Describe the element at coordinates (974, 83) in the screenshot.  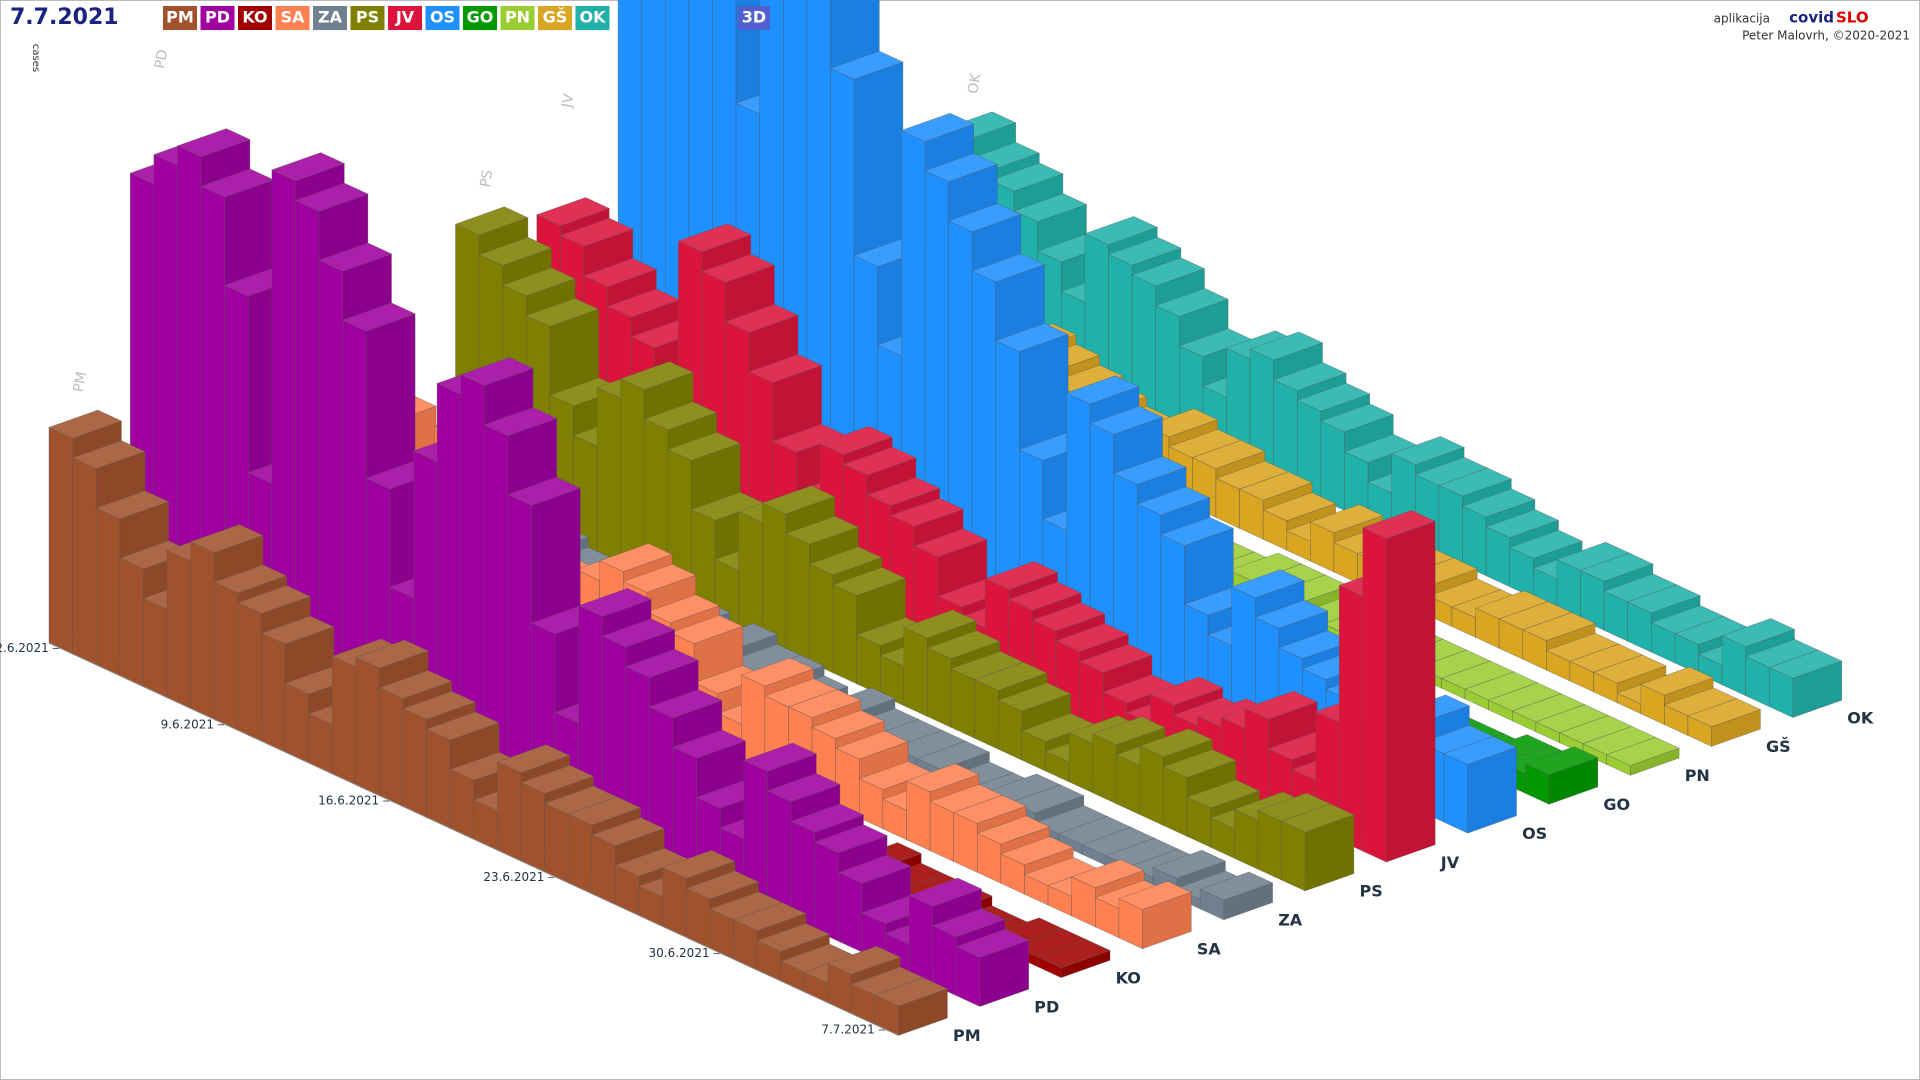
I see `back-label: OK` at that location.